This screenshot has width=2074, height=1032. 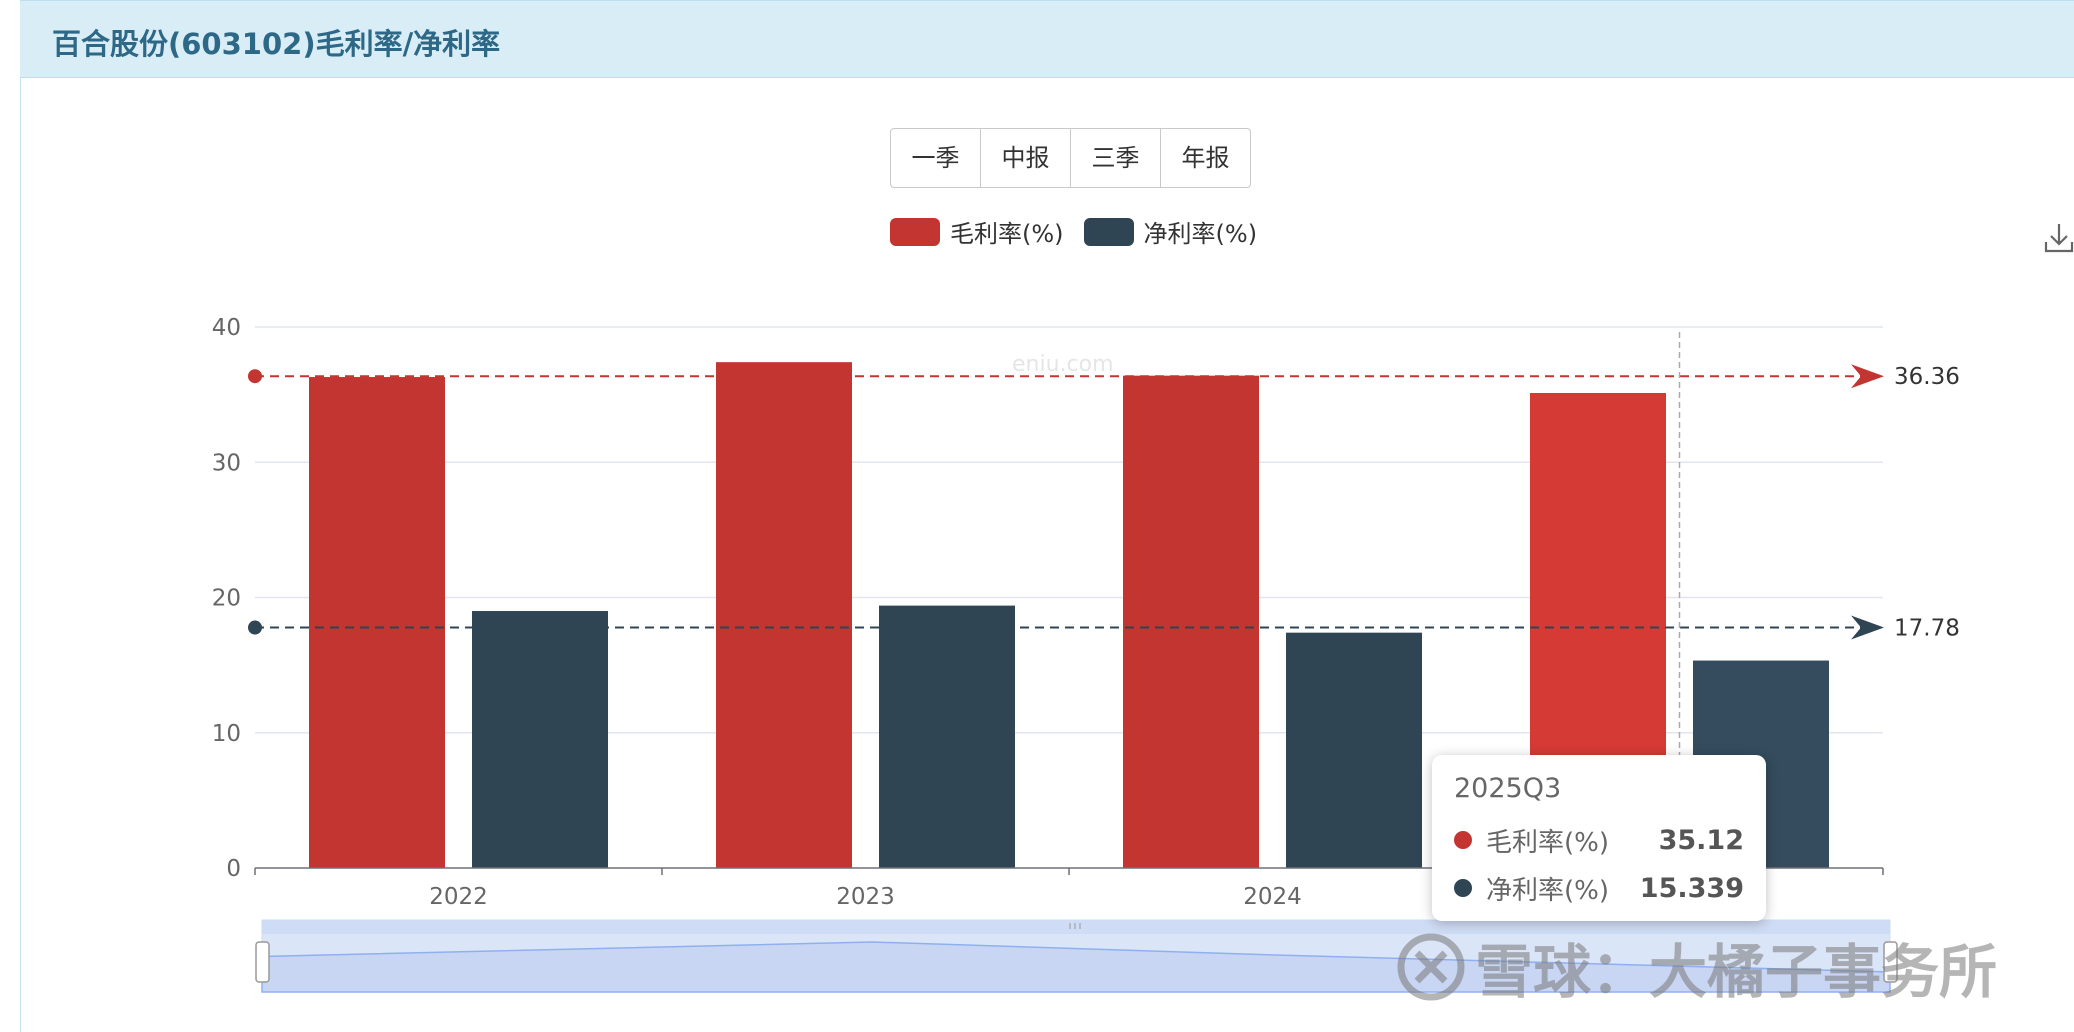 I want to click on bar-gross-margin-2024, so click(x=1191, y=621).